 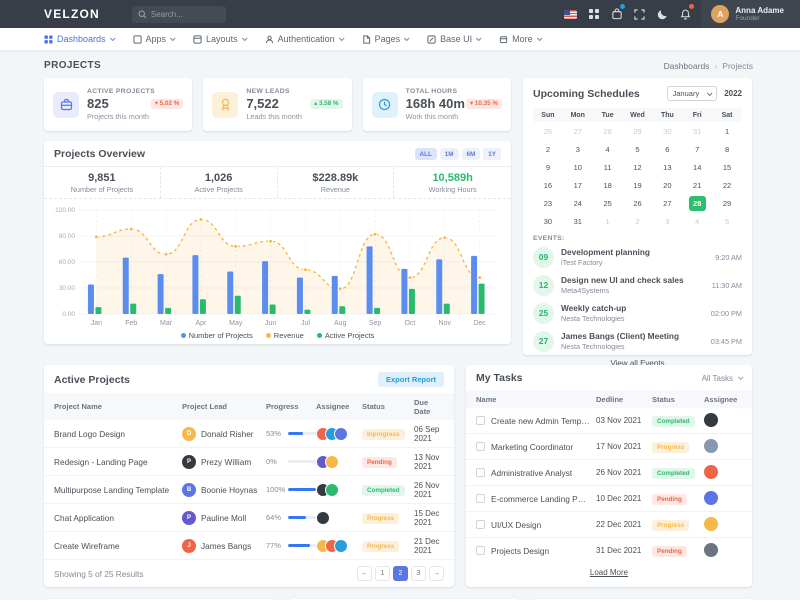 What do you see at coordinates (274, 517) in the screenshot?
I see `progress-value: 64%` at bounding box center [274, 517].